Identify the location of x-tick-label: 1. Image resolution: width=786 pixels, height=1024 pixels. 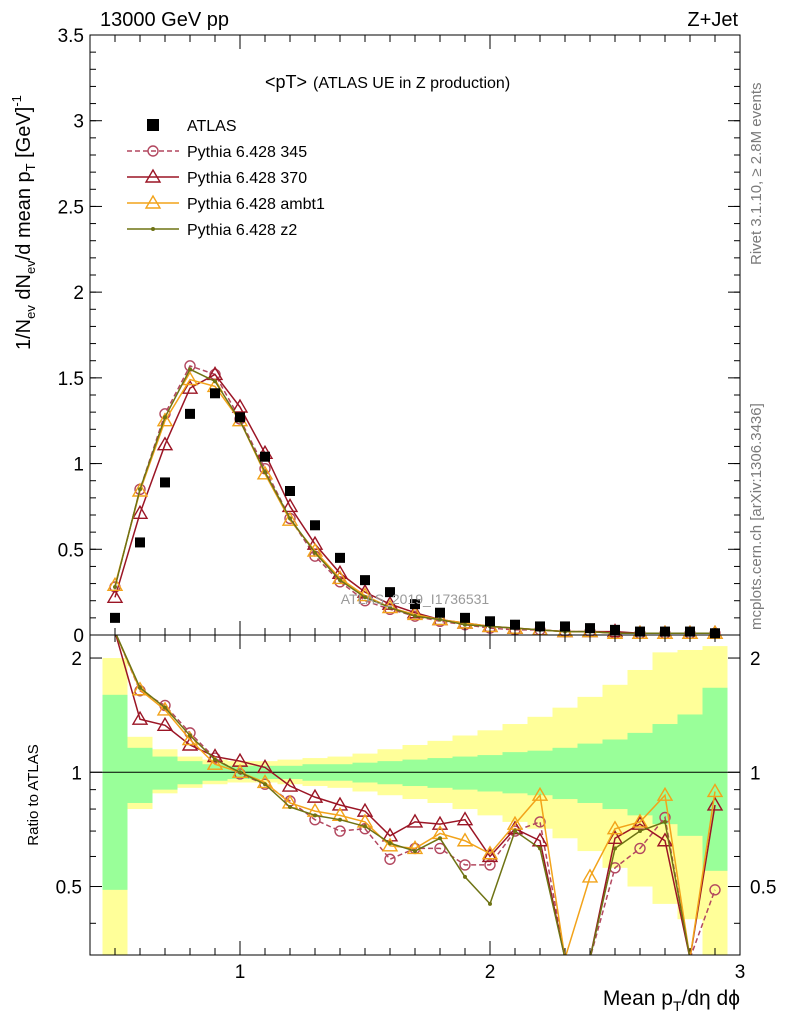
(240, 972).